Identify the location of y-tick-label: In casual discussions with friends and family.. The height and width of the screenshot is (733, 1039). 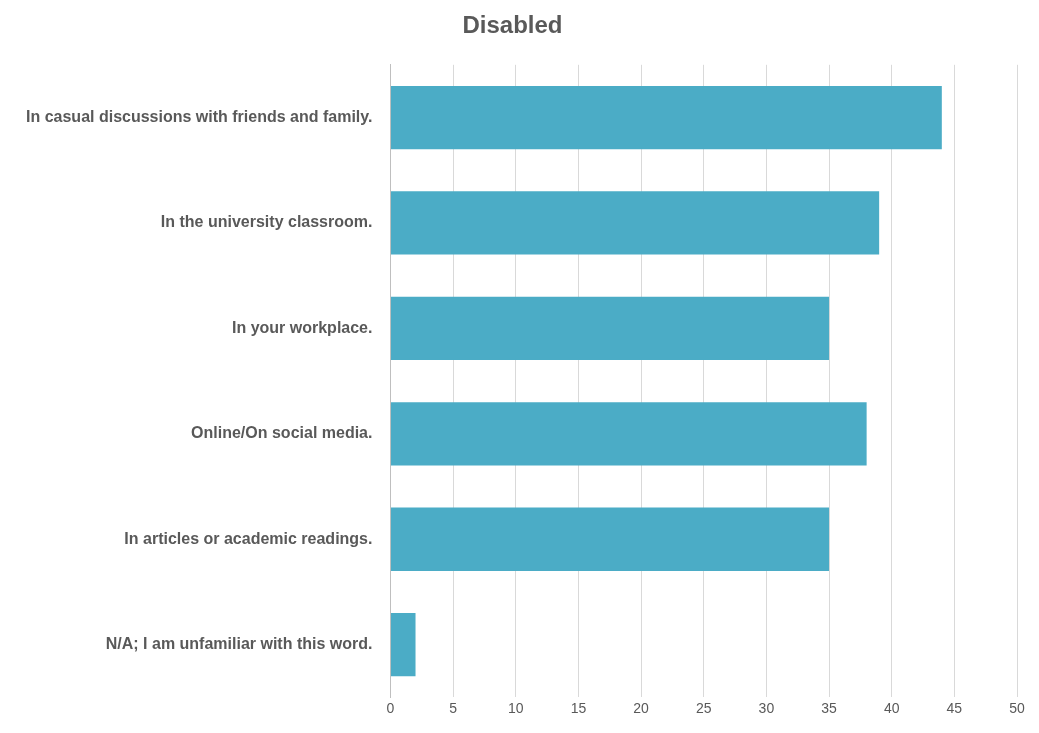
(199, 116).